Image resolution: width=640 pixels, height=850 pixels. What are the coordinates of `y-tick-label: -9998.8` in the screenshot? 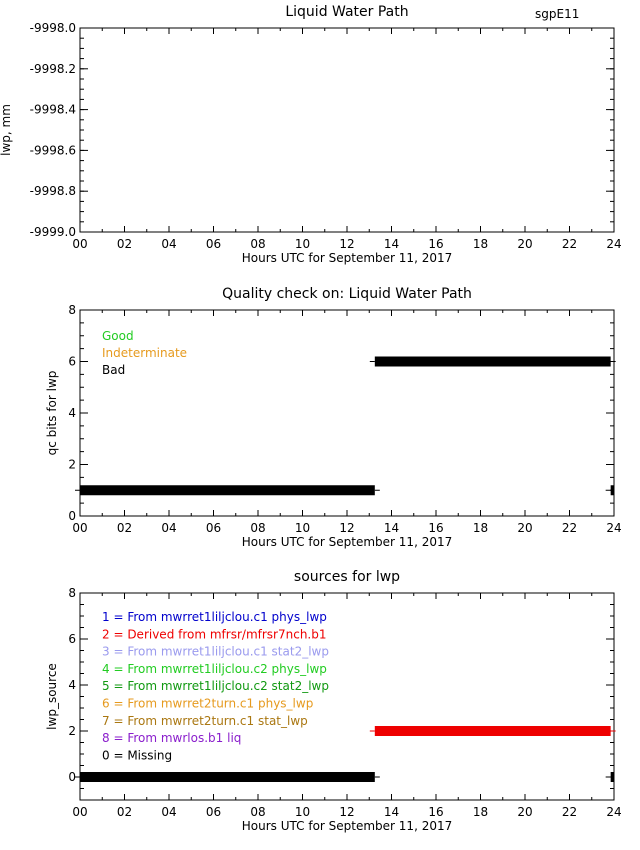 It's located at (53, 191).